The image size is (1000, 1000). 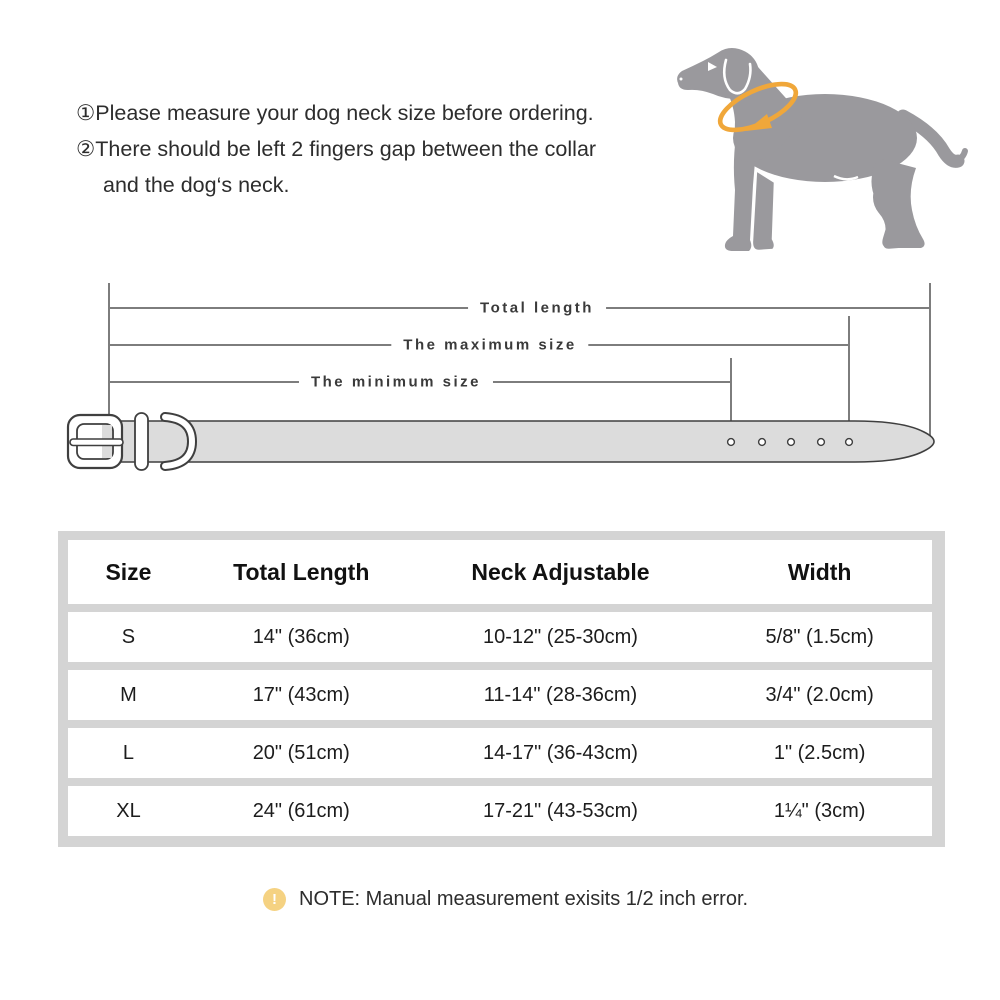 What do you see at coordinates (819, 810) in the screenshot?
I see `cell-width: 1¼" (3cm)` at bounding box center [819, 810].